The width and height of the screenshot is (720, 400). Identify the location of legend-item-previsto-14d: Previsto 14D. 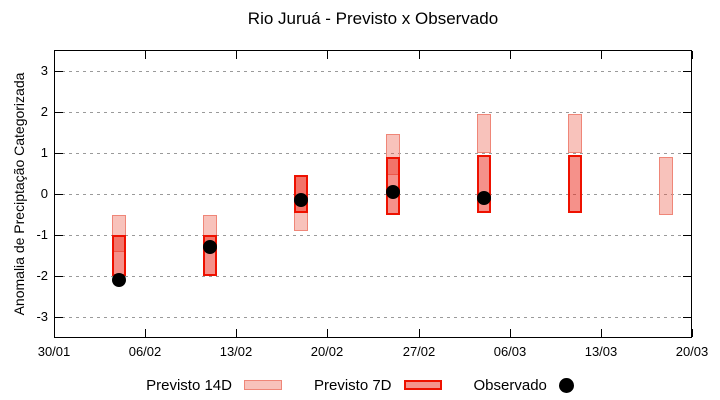
(214, 385).